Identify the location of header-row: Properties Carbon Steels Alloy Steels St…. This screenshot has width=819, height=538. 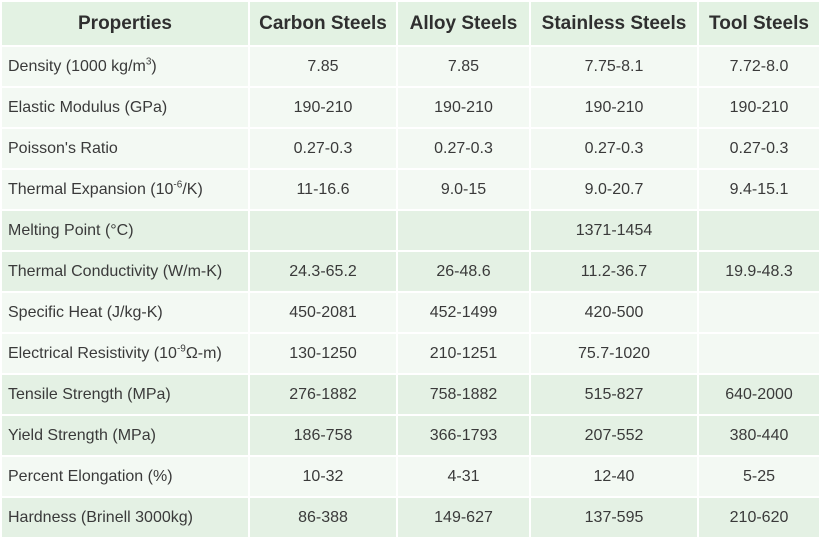
(410, 23).